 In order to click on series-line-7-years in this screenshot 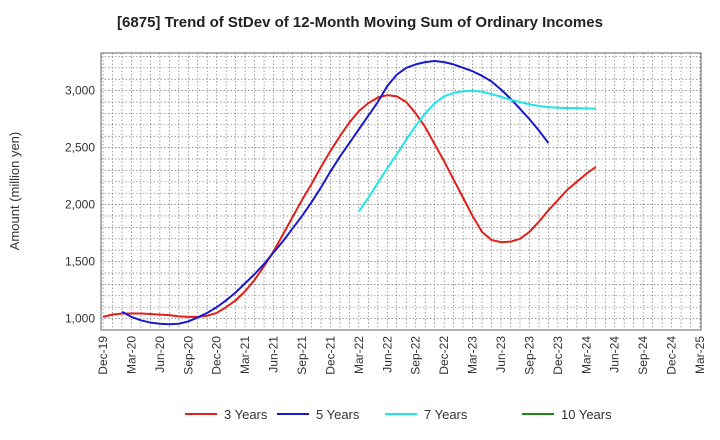, I will do `click(477, 151)`.